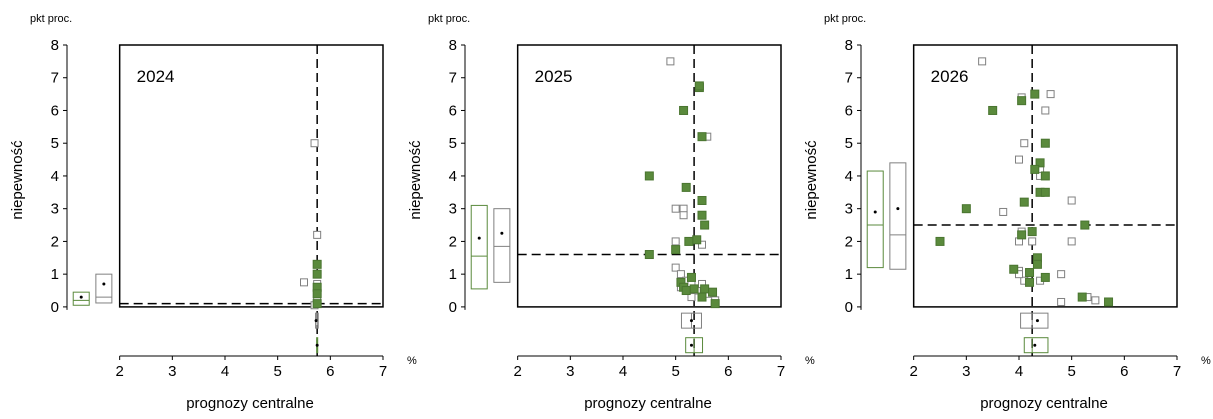 The image size is (1213, 419). Describe the element at coordinates (845, 19) in the screenshot. I see `y-unit: pkt proc.` at that location.